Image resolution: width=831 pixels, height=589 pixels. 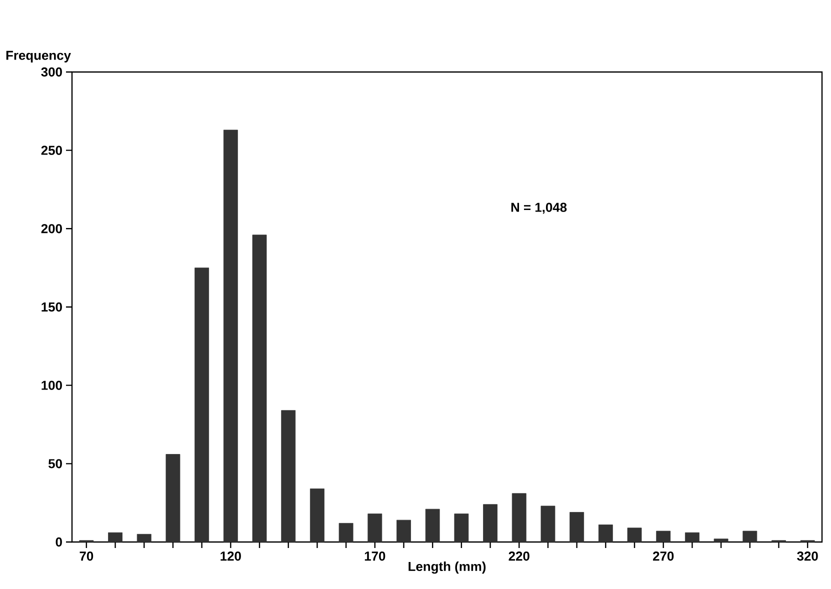 I want to click on y-tick-label: 250, so click(x=51, y=150).